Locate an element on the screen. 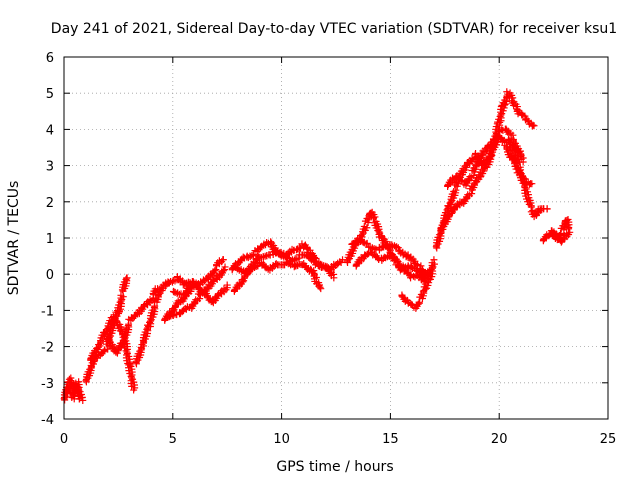 This screenshot has width=640, height=480. x-tick-label: 10 is located at coordinates (281, 439).